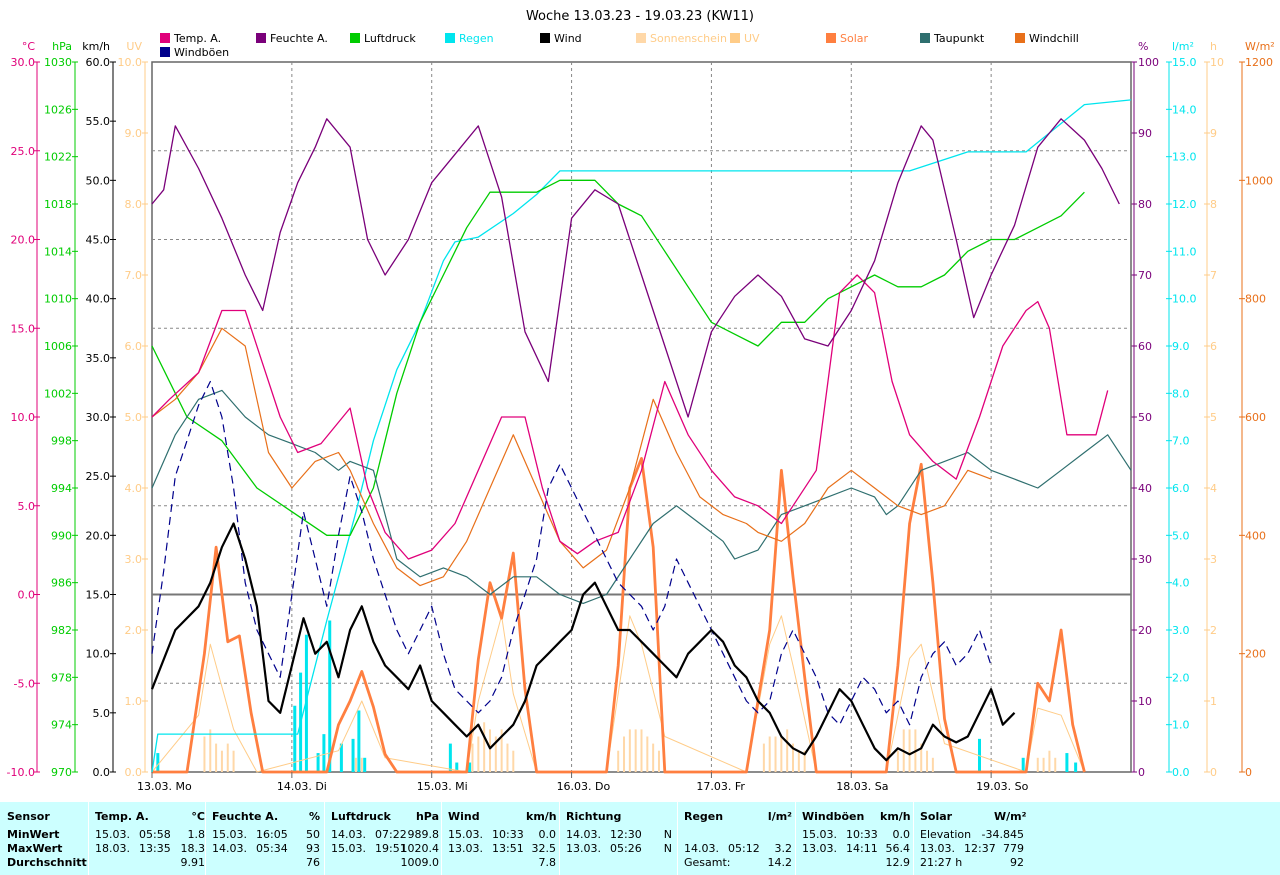 The width and height of the screenshot is (1280, 875). What do you see at coordinates (833, 816) in the screenshot?
I see `stats-col-title: Windböen` at bounding box center [833, 816].